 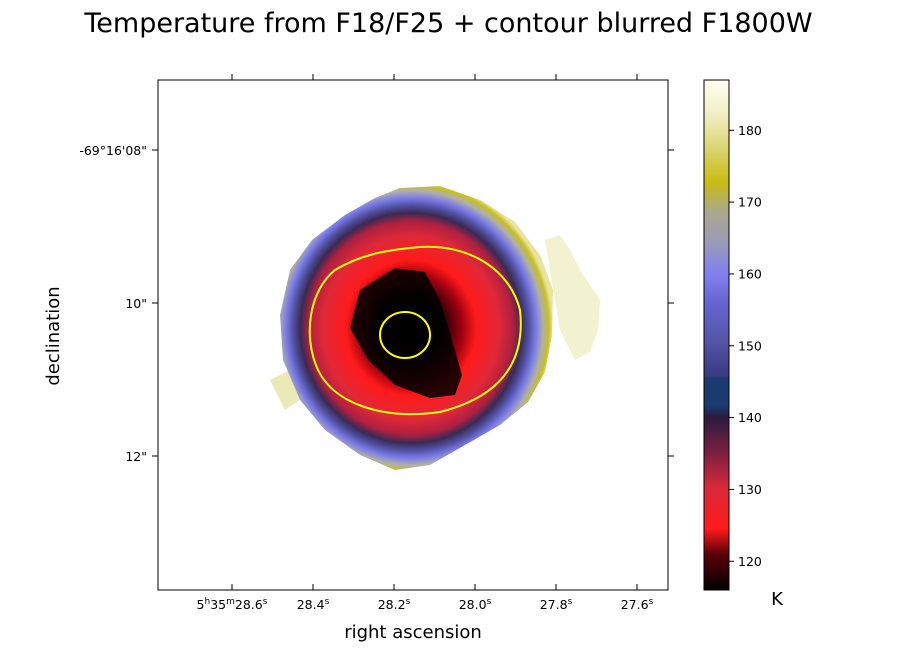 I want to click on y-tick-label-2: 12", so click(x=136, y=456).